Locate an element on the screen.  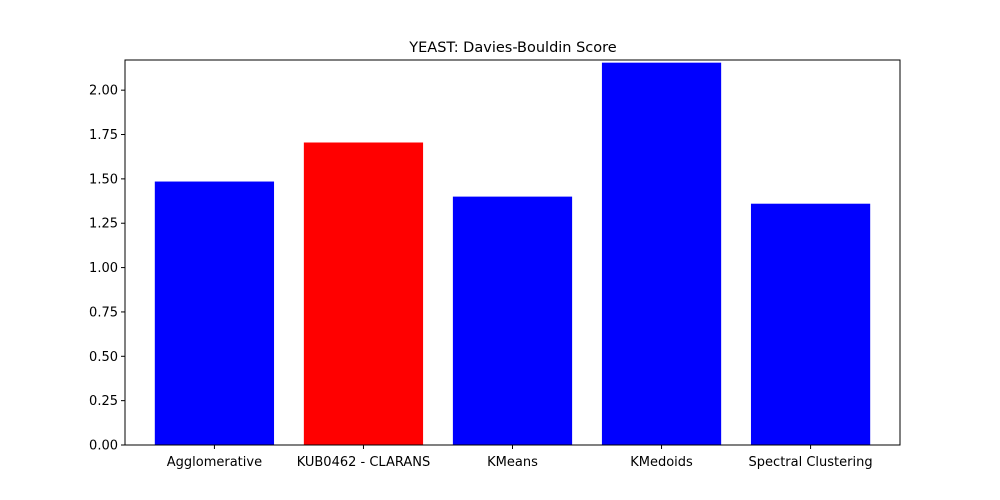
x-tick-label-kub0462-clarans: KUB0462 - CLARANS is located at coordinates (364, 462).